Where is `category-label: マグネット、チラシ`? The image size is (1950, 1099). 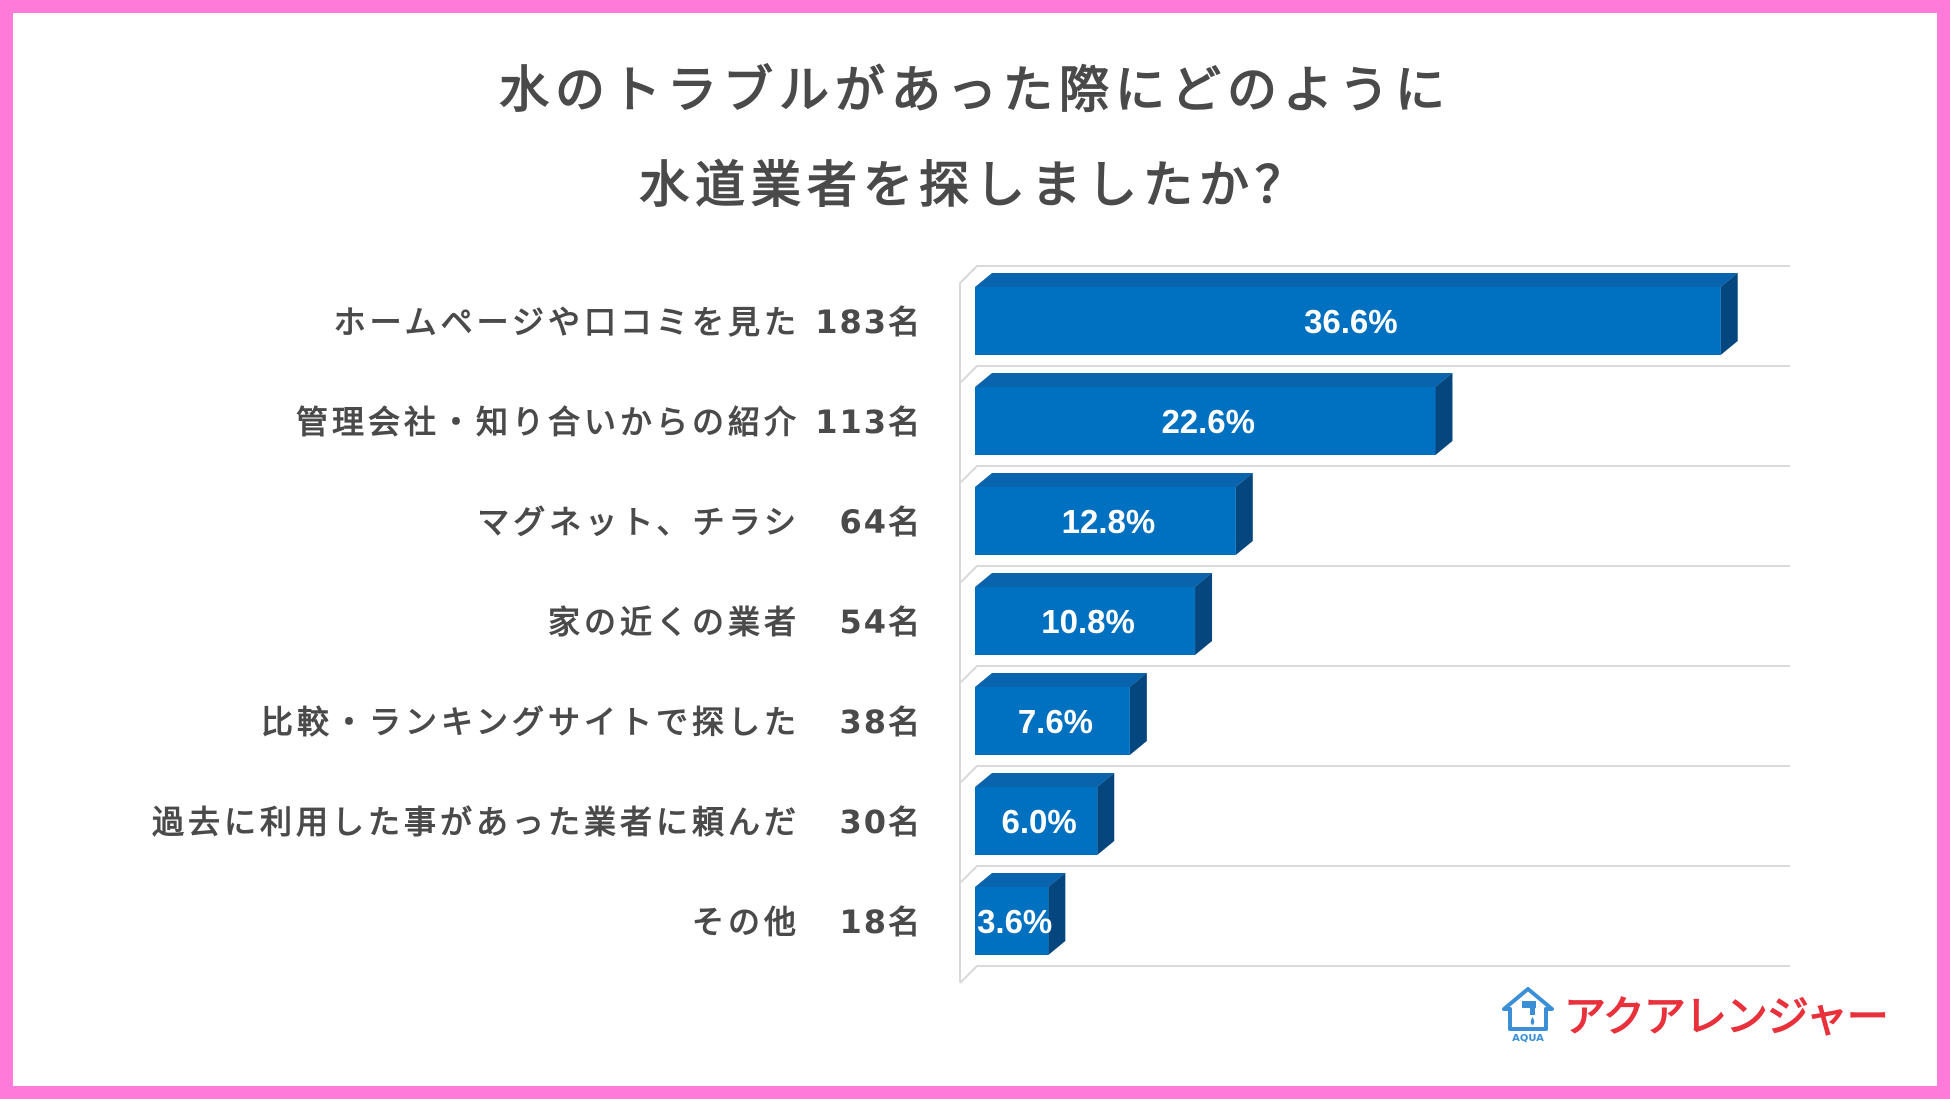 category-label: マグネット、チラシ is located at coordinates (638, 522).